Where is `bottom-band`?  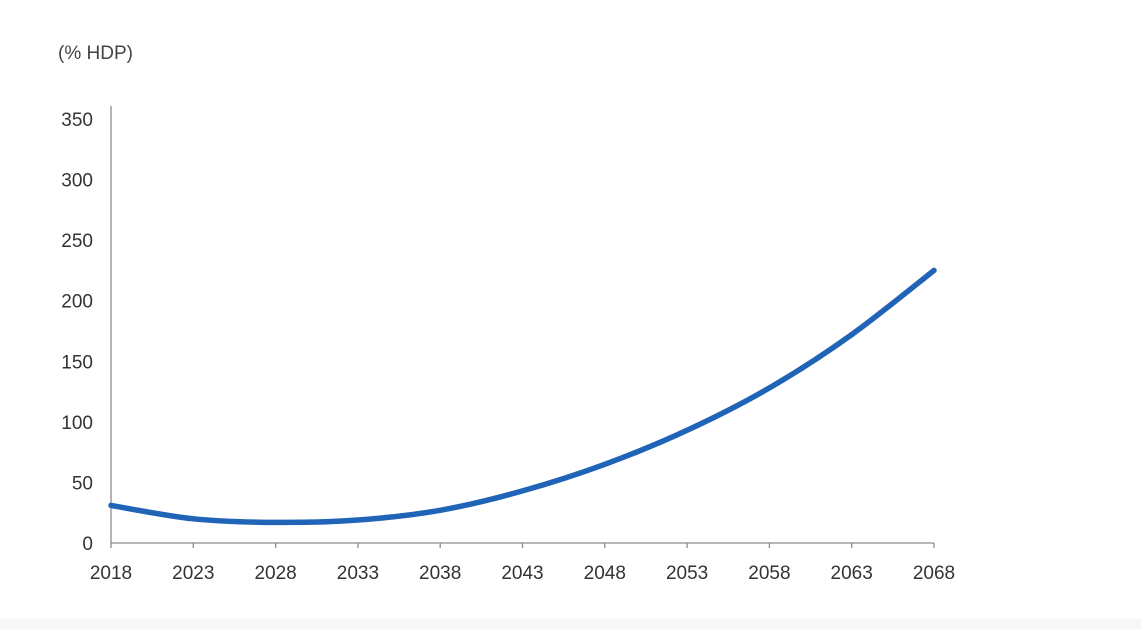 bottom-band is located at coordinates (570, 624).